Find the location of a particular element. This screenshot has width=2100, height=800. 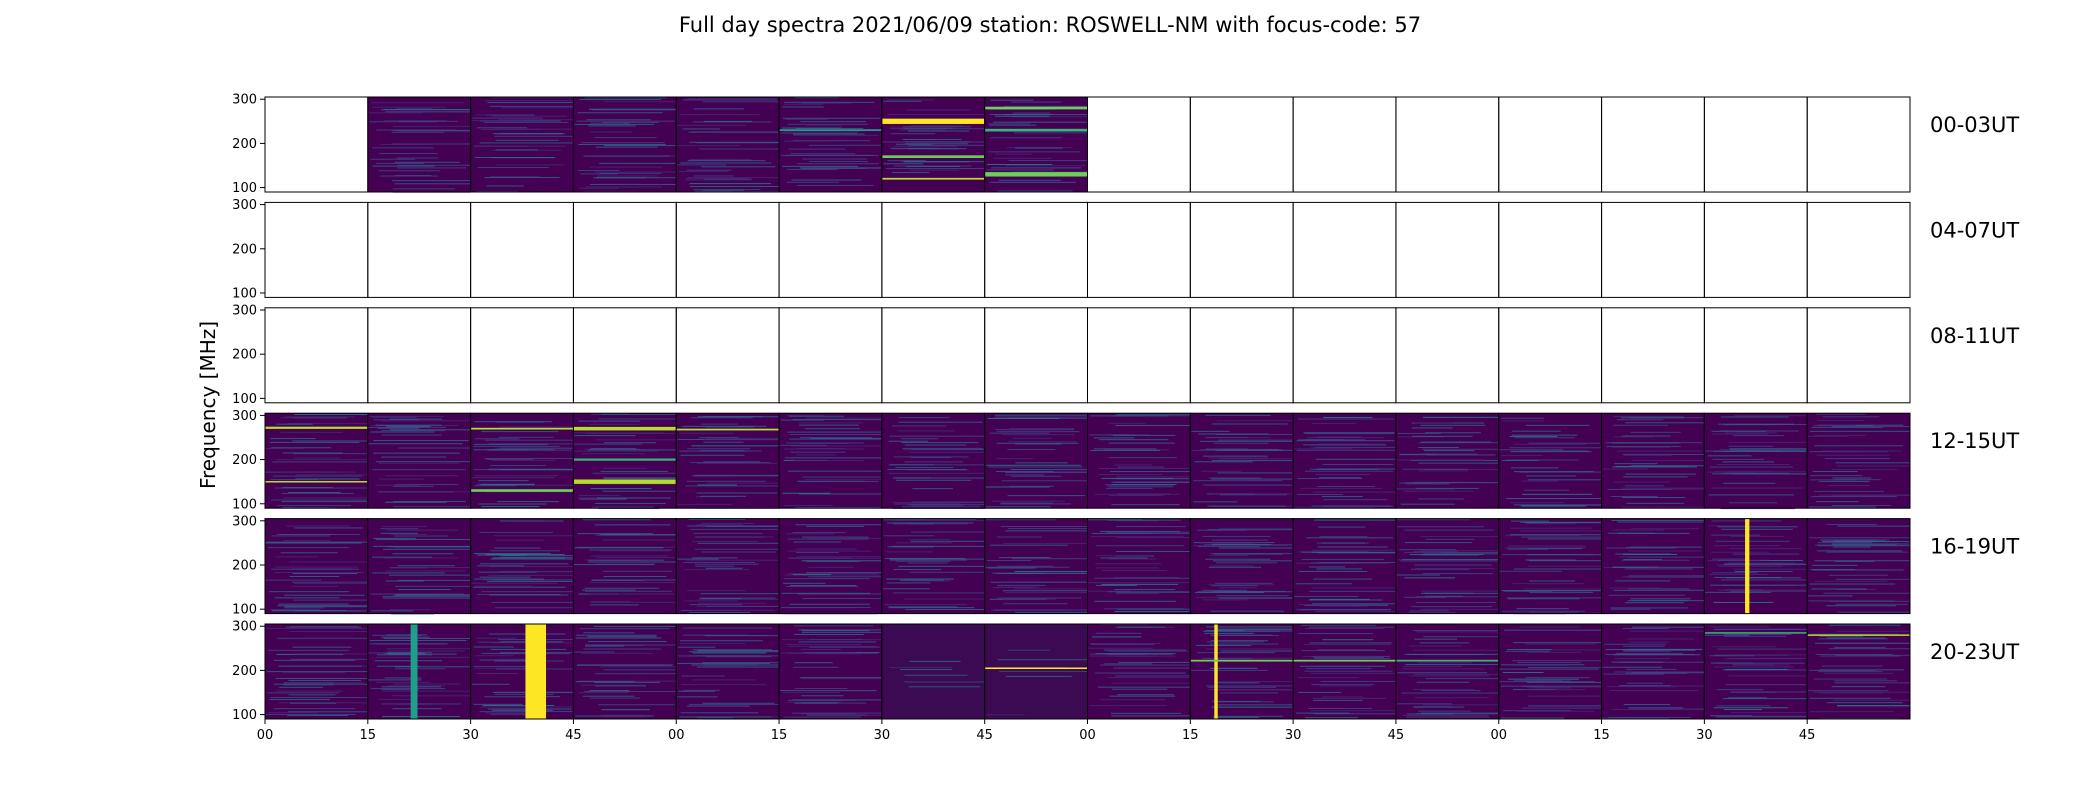

y-tick-label: 200 is located at coordinates (244, 144).